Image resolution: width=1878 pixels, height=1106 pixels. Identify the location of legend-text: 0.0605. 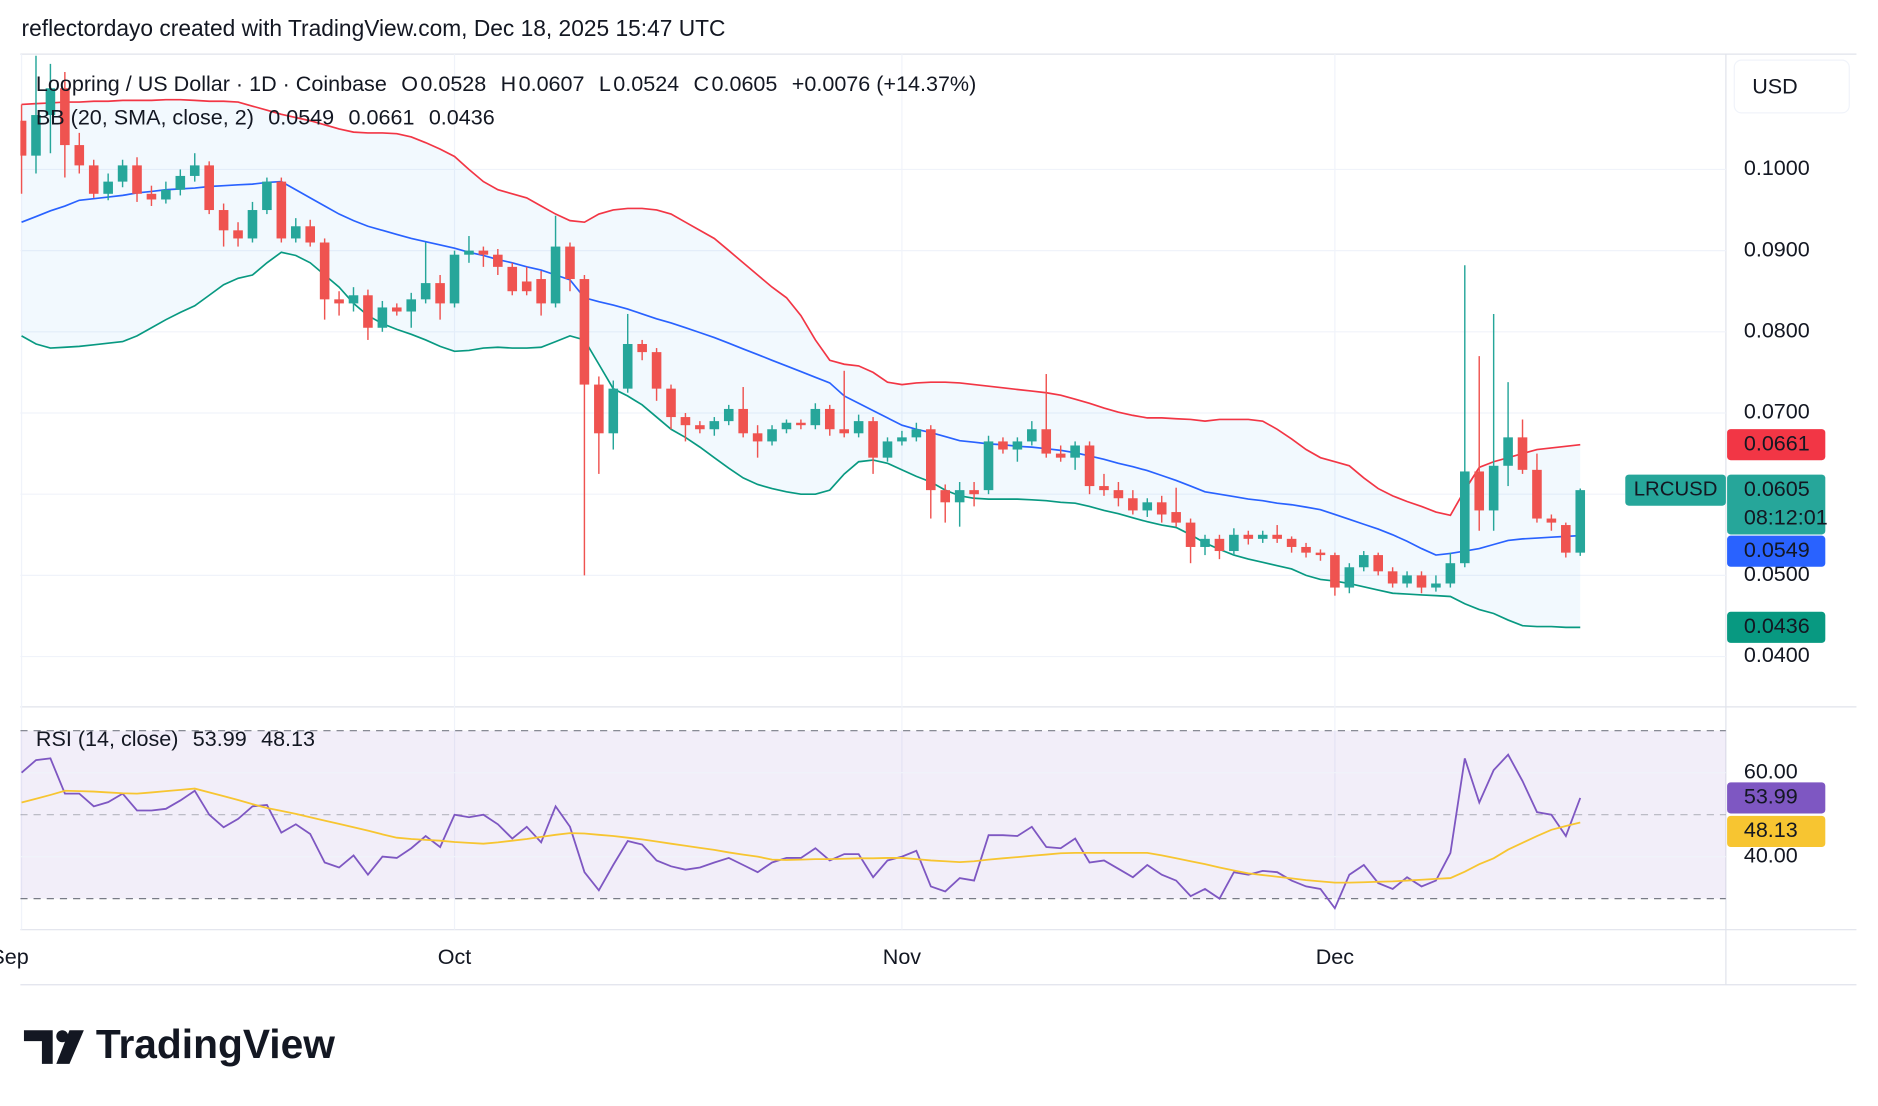
(745, 83).